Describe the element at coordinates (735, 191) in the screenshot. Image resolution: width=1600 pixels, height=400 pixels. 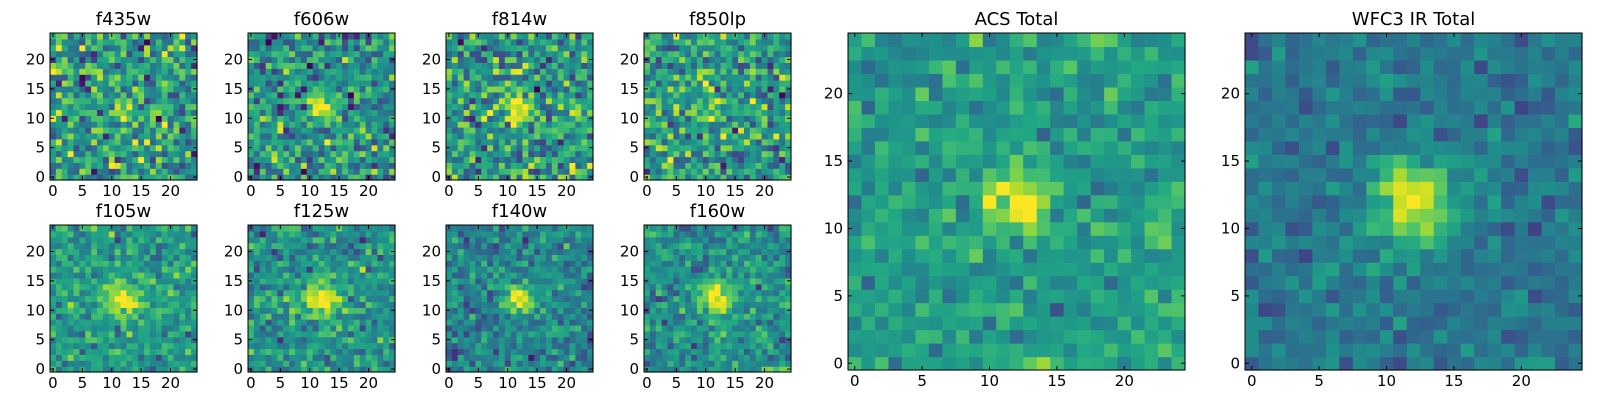
I see `x-tick-label: 15` at that location.